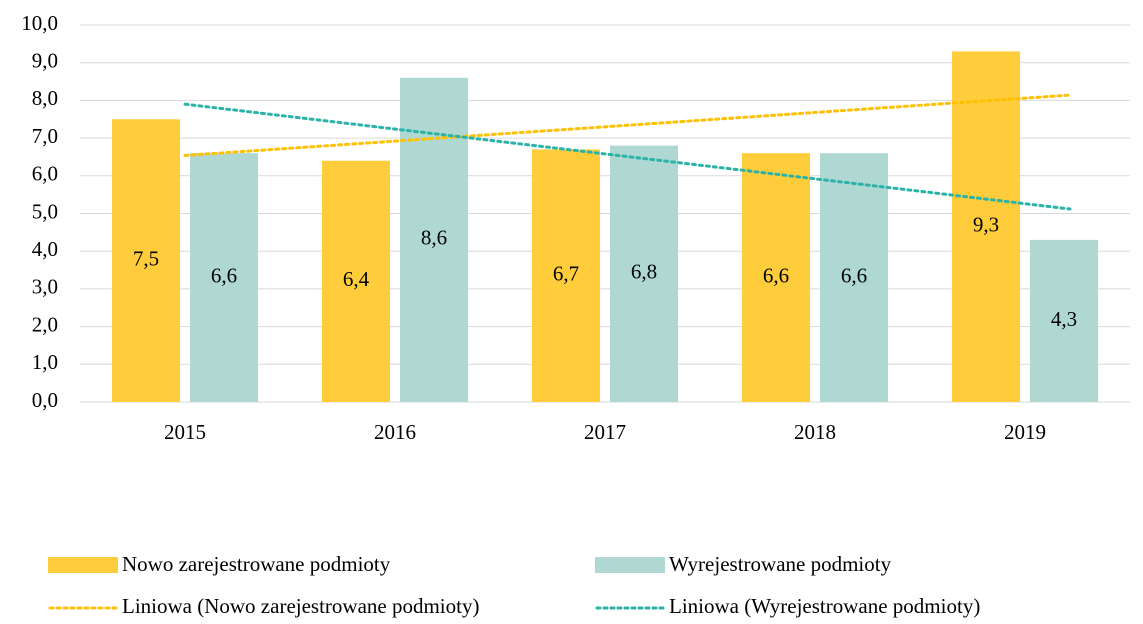 The image size is (1143, 624). What do you see at coordinates (45, 362) in the screenshot?
I see `y-tick-label: 1,0` at bounding box center [45, 362].